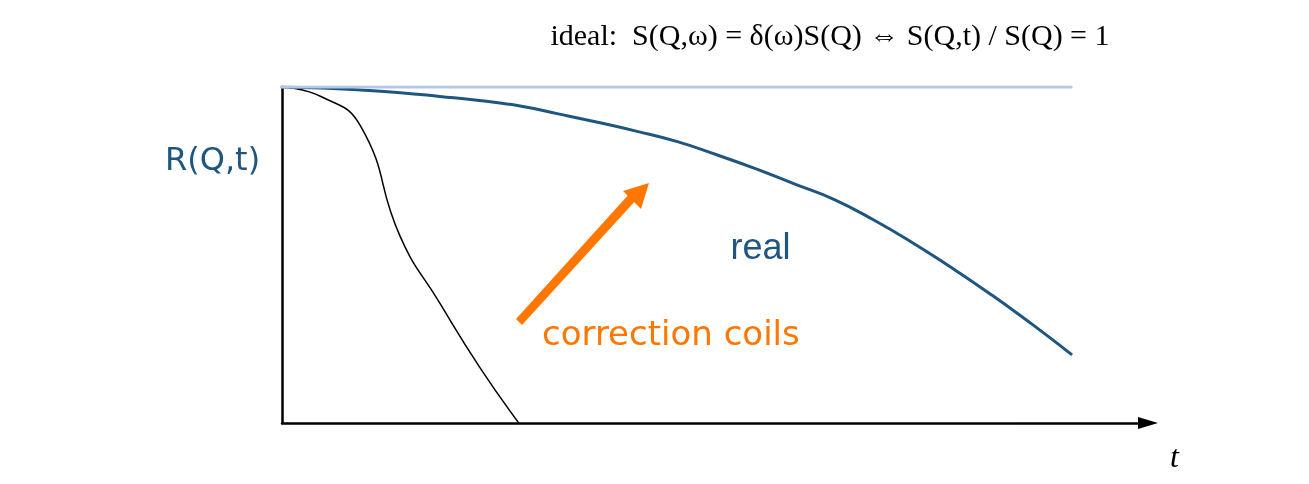 The width and height of the screenshot is (1309, 484). Describe the element at coordinates (213, 159) in the screenshot. I see `y-axis-title: R(Q,t)` at that location.